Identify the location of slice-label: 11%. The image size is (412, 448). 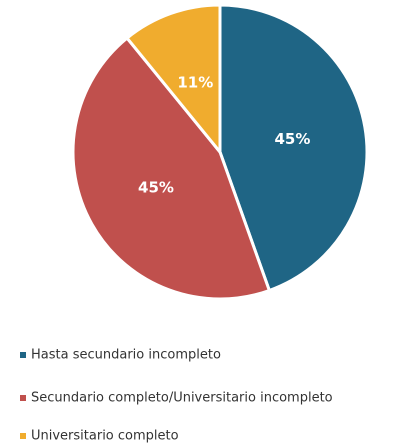
(195, 82).